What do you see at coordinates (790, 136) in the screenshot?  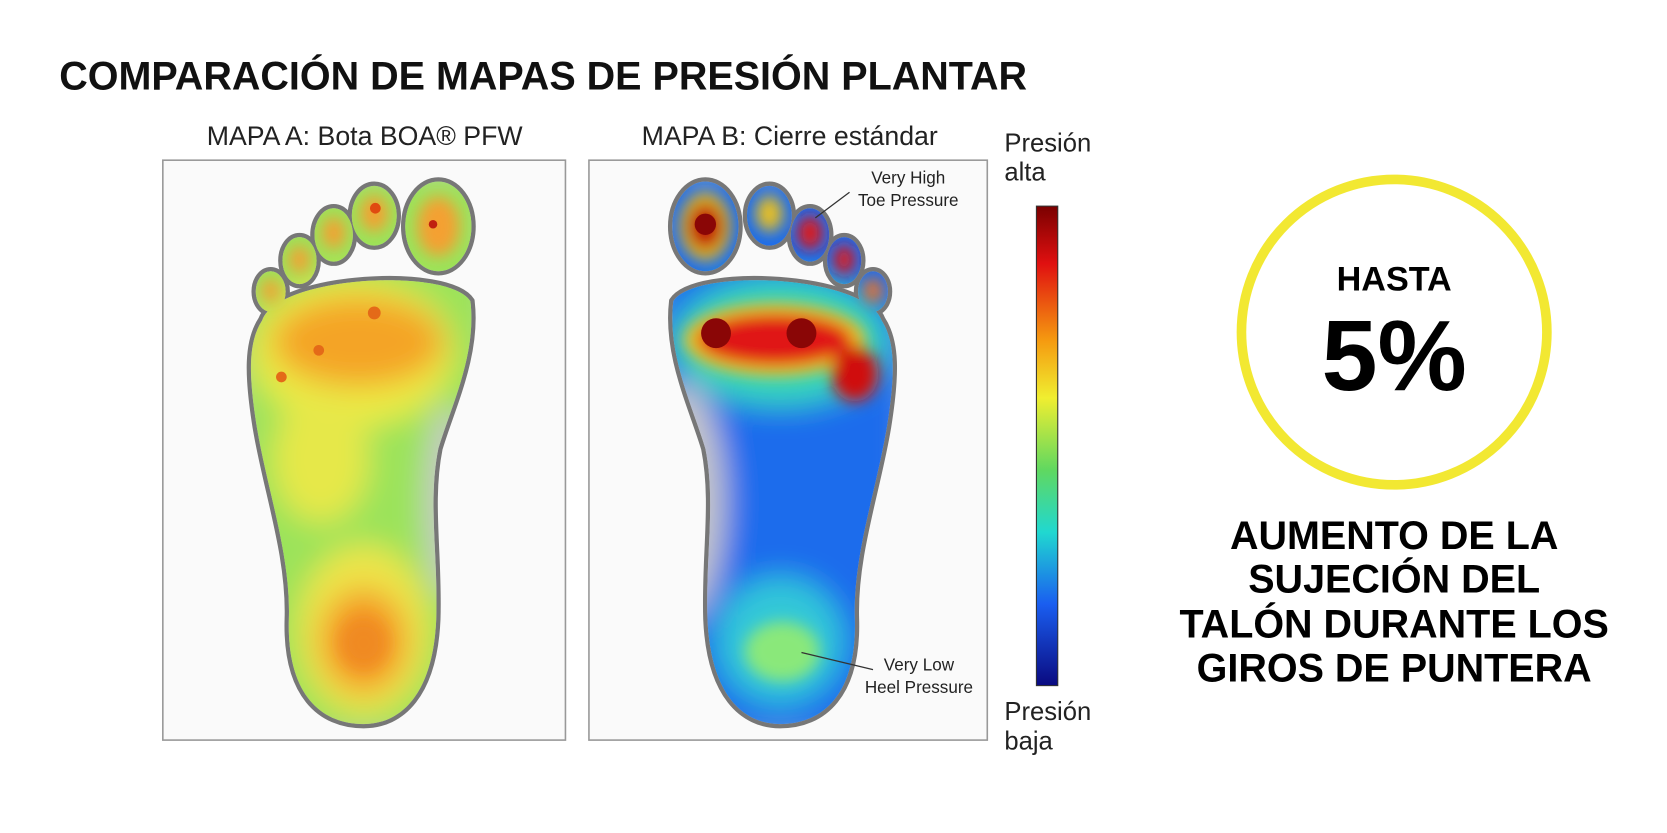 I see `map-label: MAPA B: Cierre estándar` at bounding box center [790, 136].